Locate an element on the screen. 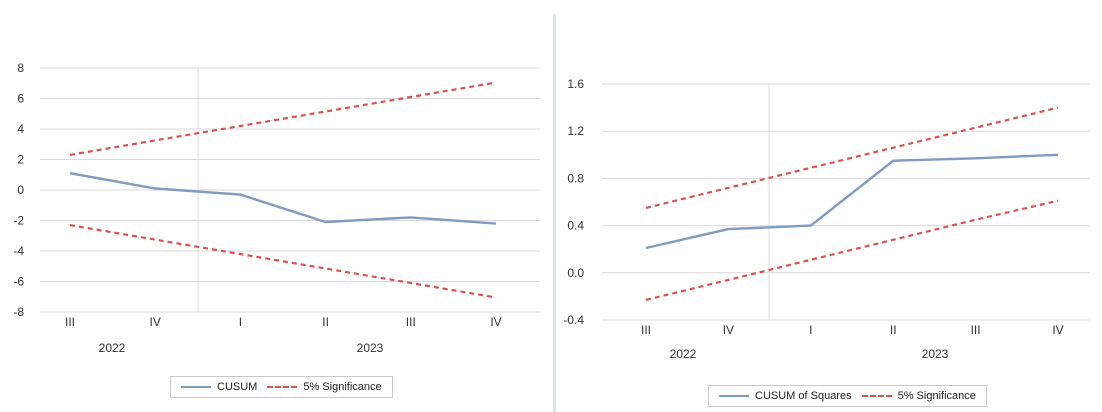  cusumsq-y-tick-label: 0.8 is located at coordinates (575, 178).